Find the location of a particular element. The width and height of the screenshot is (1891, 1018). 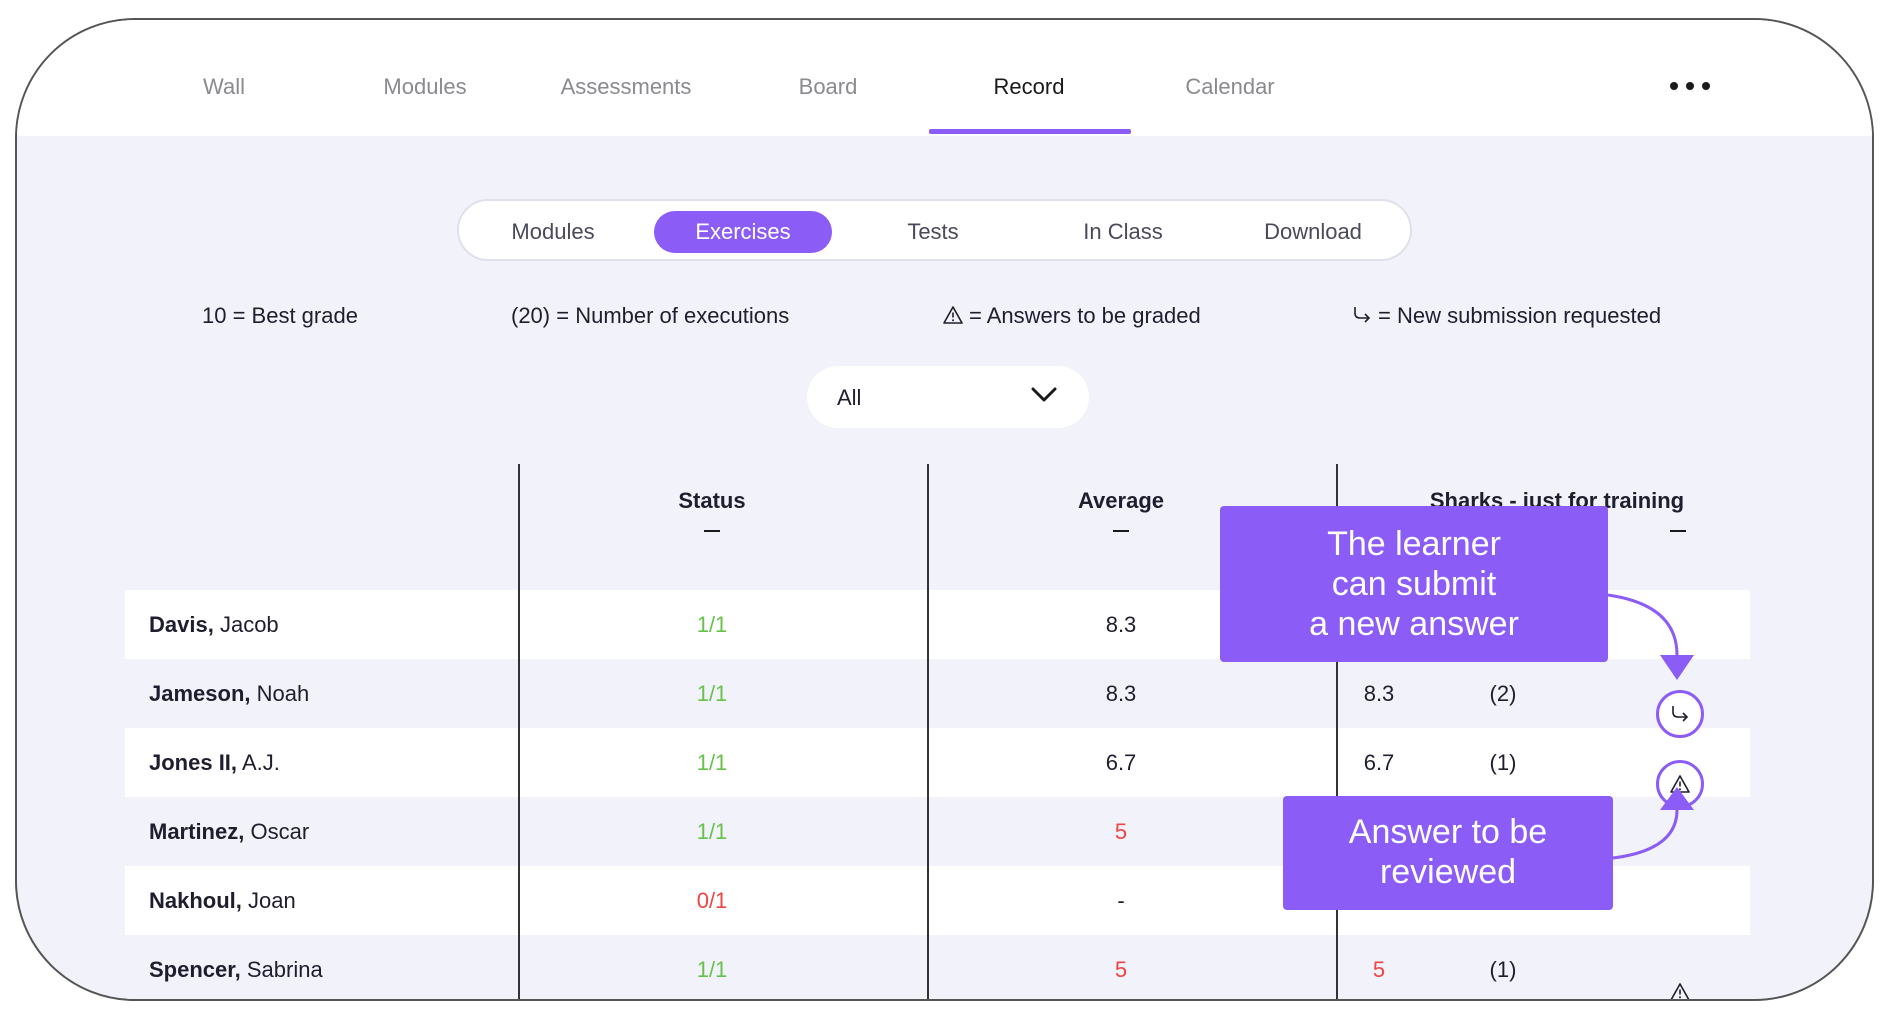

student-first-name: A.J. is located at coordinates (260, 762).